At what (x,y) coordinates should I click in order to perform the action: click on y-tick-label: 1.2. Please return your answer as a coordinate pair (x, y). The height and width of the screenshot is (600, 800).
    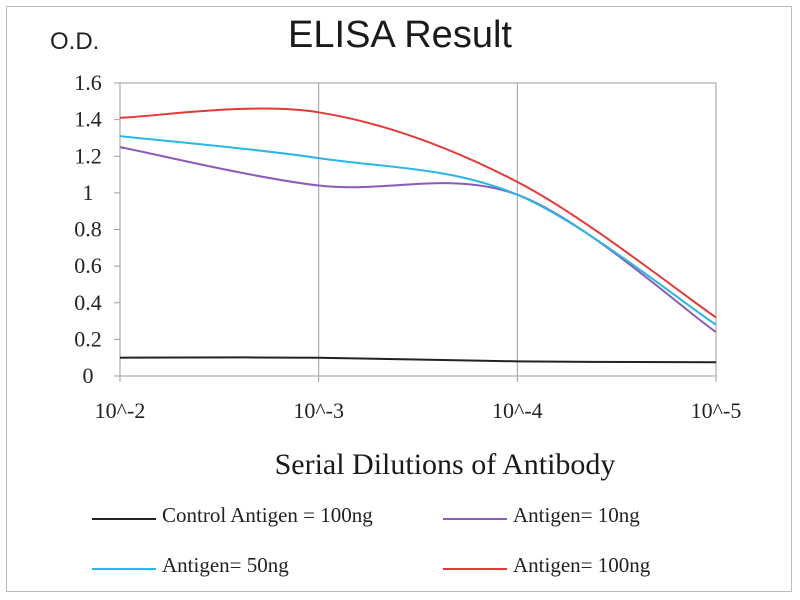
    Looking at the image, I should click on (88, 155).